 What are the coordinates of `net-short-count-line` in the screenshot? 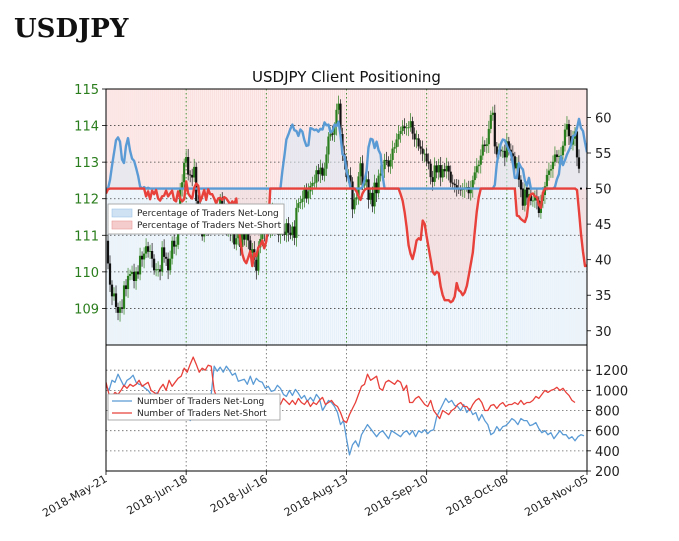 It's located at (341, 390).